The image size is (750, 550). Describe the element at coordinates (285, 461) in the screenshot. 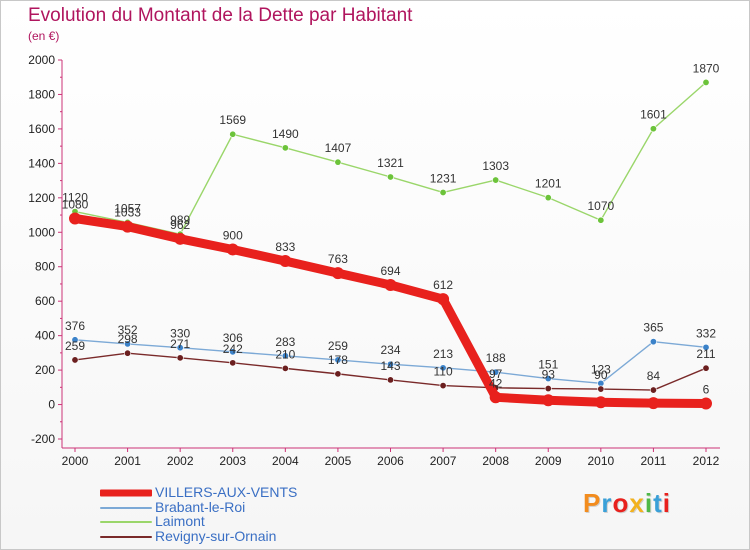

I see `x-tick-label: 2004` at that location.